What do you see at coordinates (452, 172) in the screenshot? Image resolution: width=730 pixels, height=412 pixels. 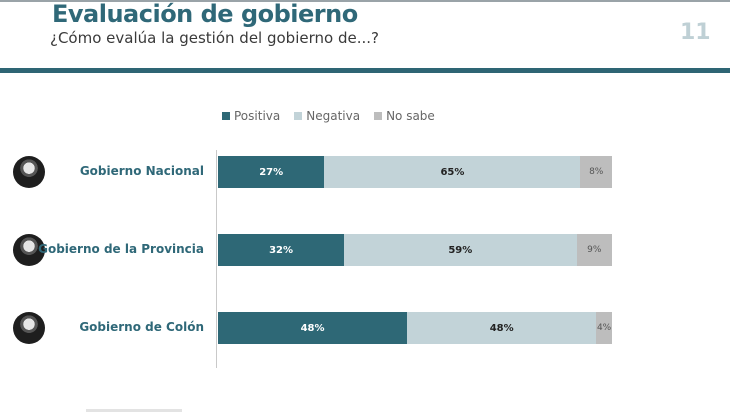 I see `bar-segment-negativa: 65%` at bounding box center [452, 172].